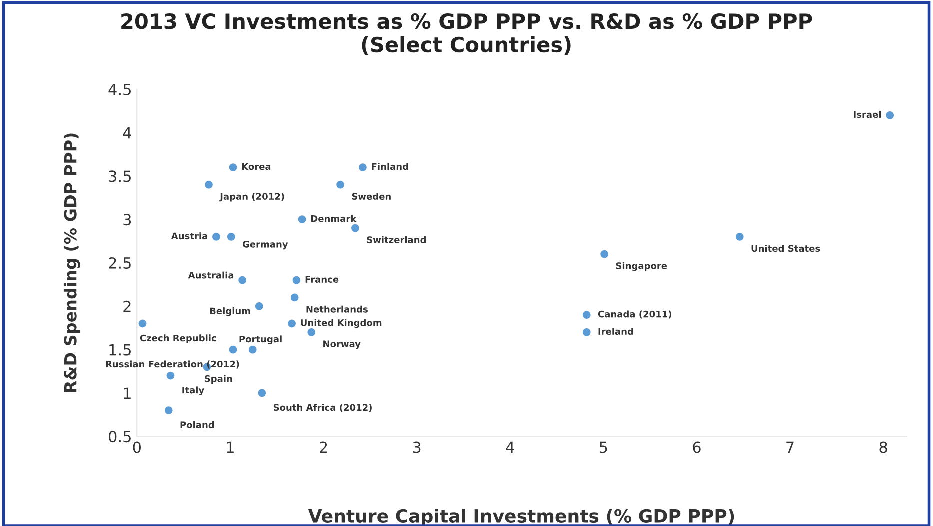  I want to click on annotation: Korea, so click(256, 166).